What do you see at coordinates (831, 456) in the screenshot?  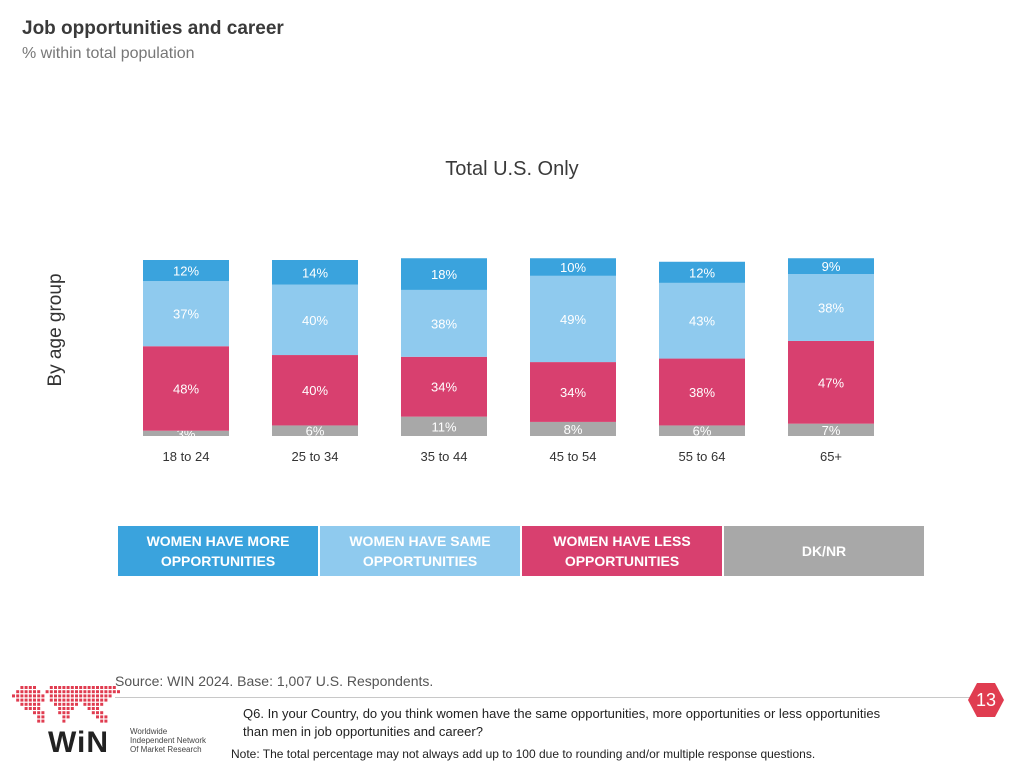 I see `x-tick-label: 65+` at bounding box center [831, 456].